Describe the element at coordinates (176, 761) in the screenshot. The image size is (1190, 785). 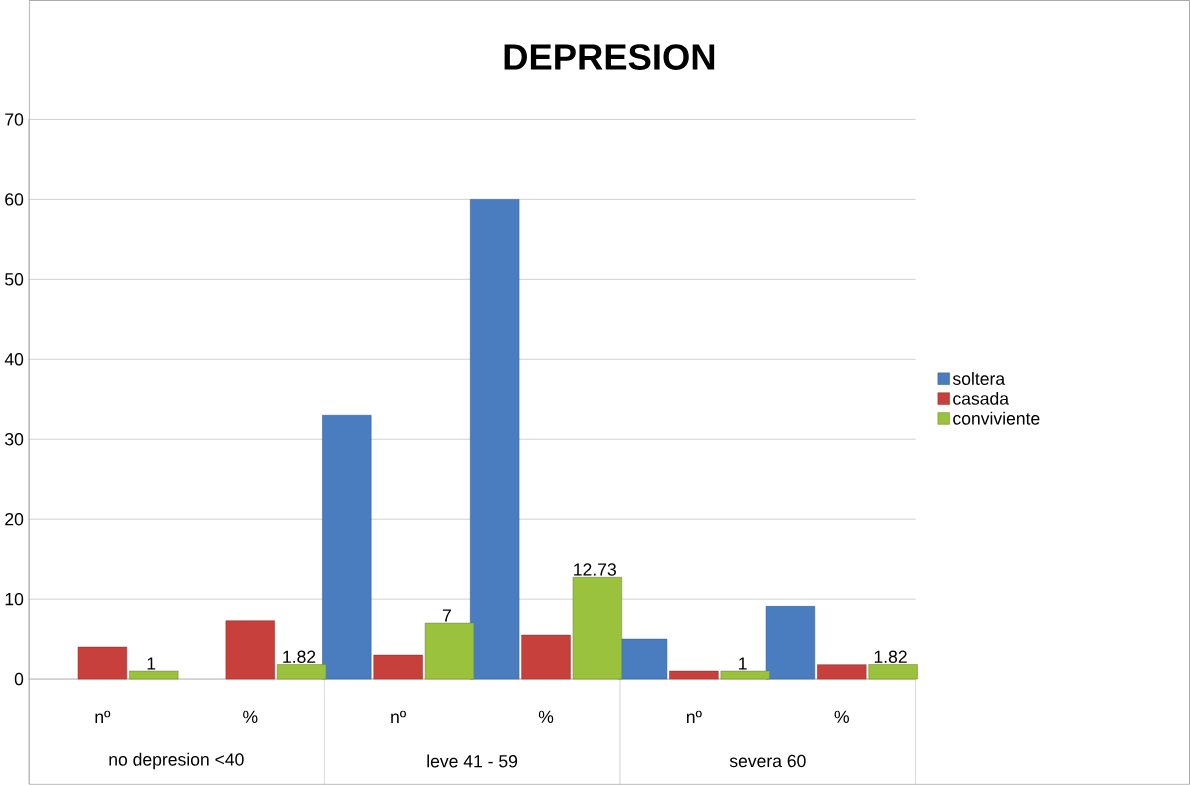
I see `text: no depresion <40` at that location.